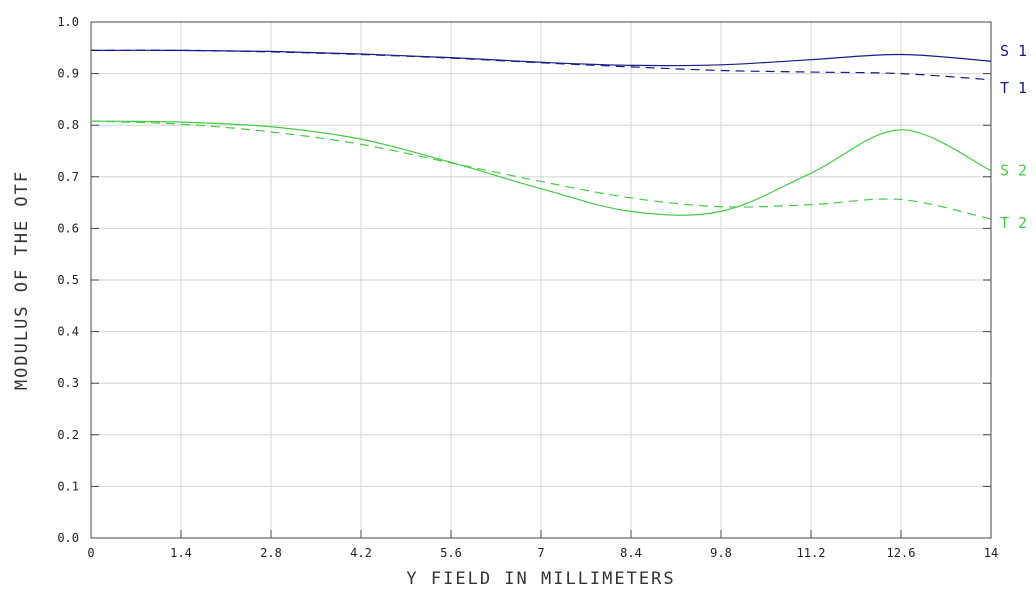 Image resolution: width=1036 pixels, height=600 pixels. I want to click on x-tick-label: 0, so click(90, 553).